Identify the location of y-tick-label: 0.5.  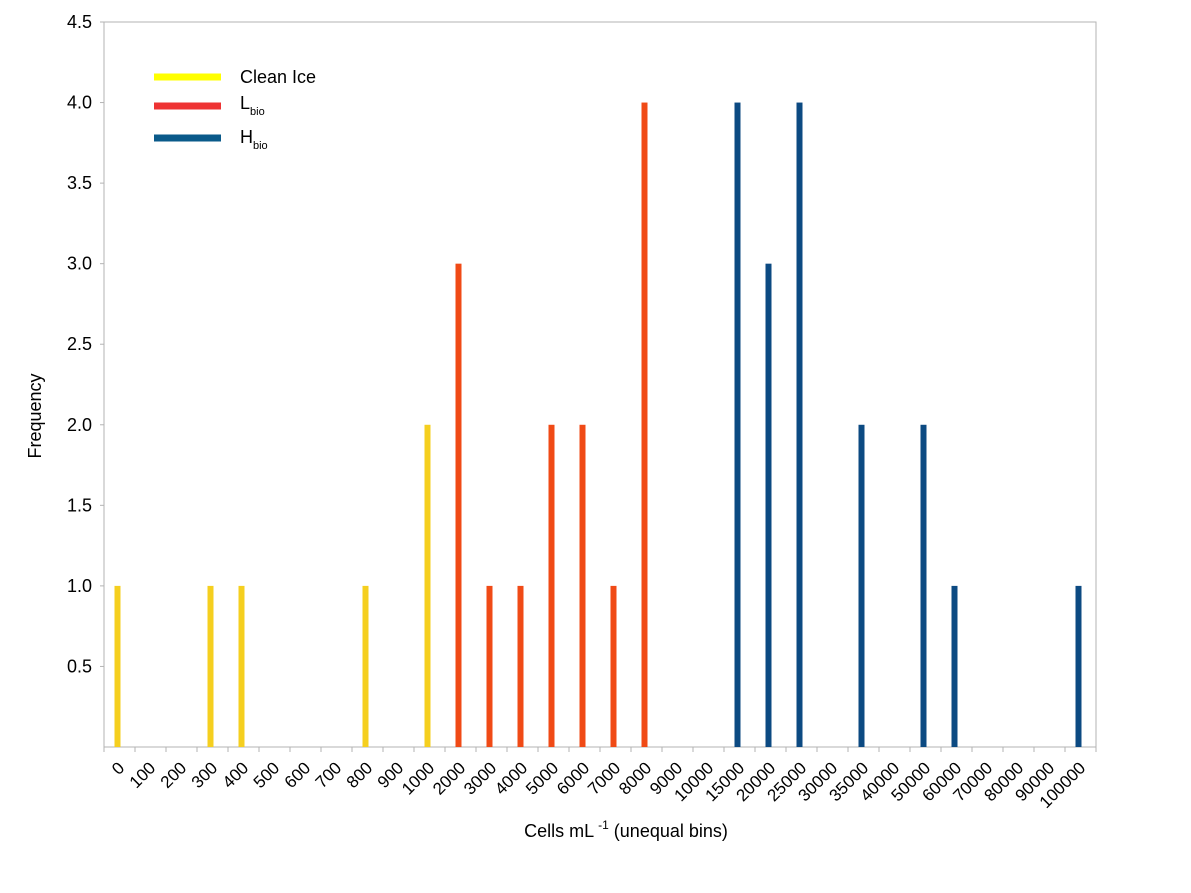
(79, 666).